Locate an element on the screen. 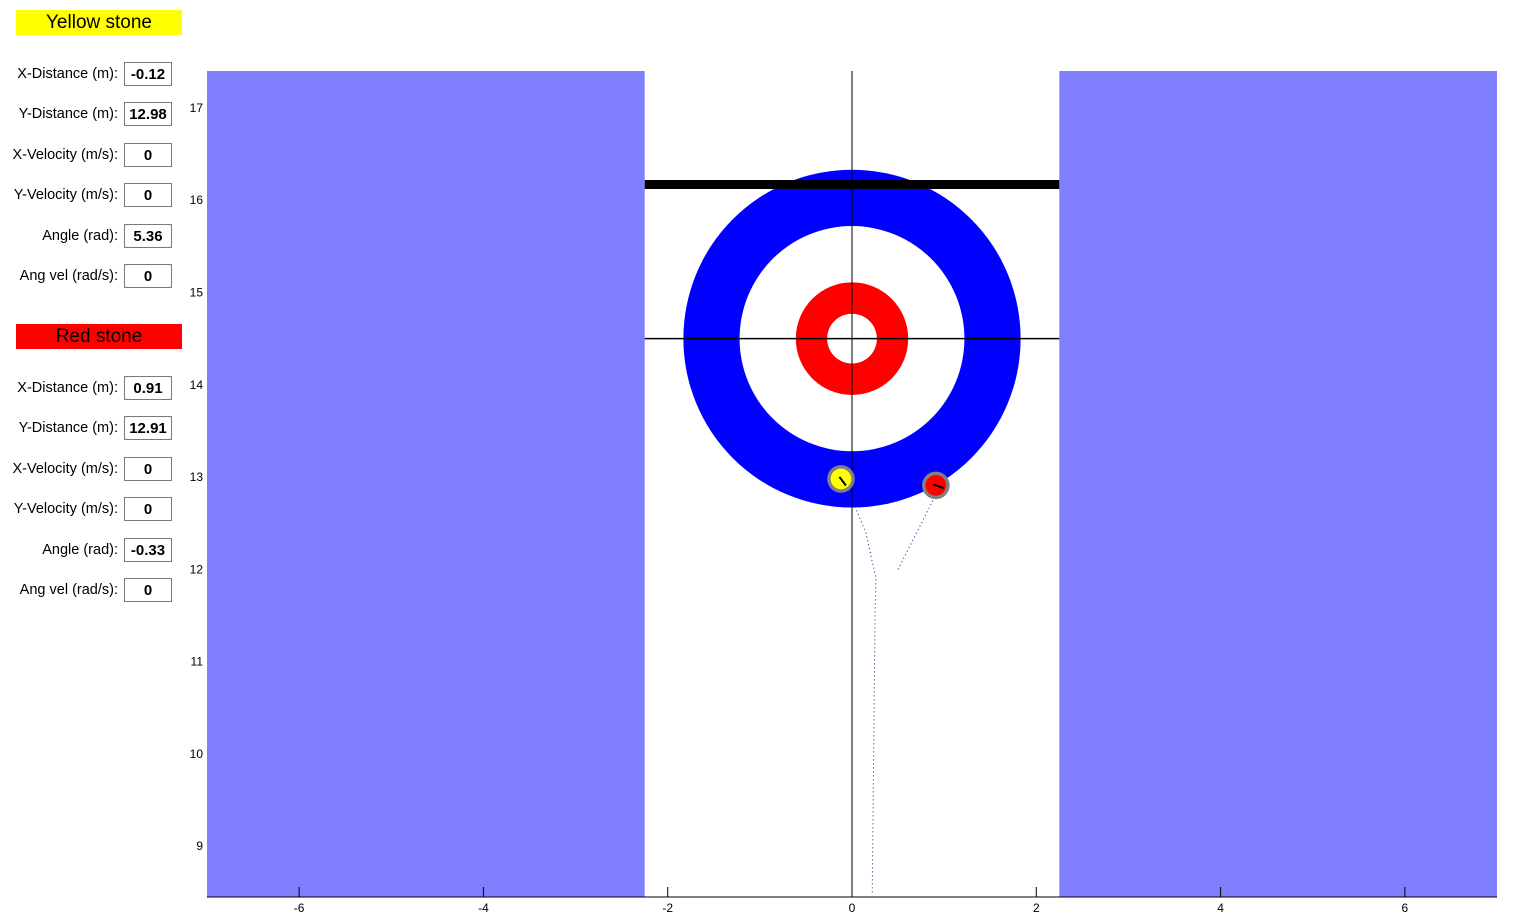 This screenshot has height=923, width=1518. red-field-row: Ang vel (rad/s): 0 is located at coordinates (100, 591).